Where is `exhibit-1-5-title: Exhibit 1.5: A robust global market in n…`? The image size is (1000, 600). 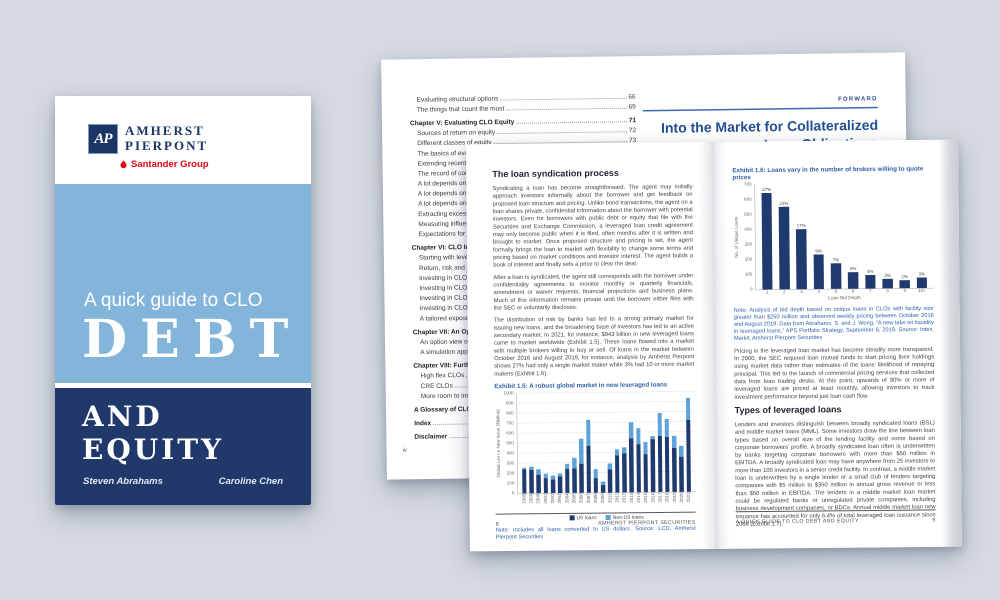 exhibit-1-5-title: Exhibit 1.5: A robust global market in n… is located at coordinates (581, 385).